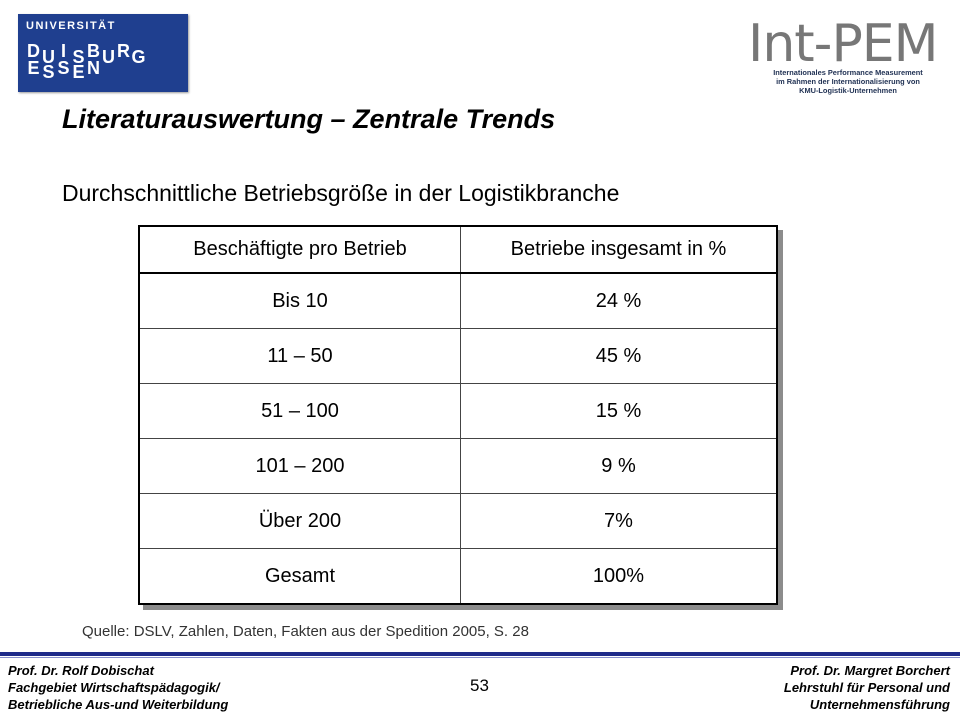  Describe the element at coordinates (299, 411) in the screenshot. I see `table-cell-employees: 51 – 100` at that location.